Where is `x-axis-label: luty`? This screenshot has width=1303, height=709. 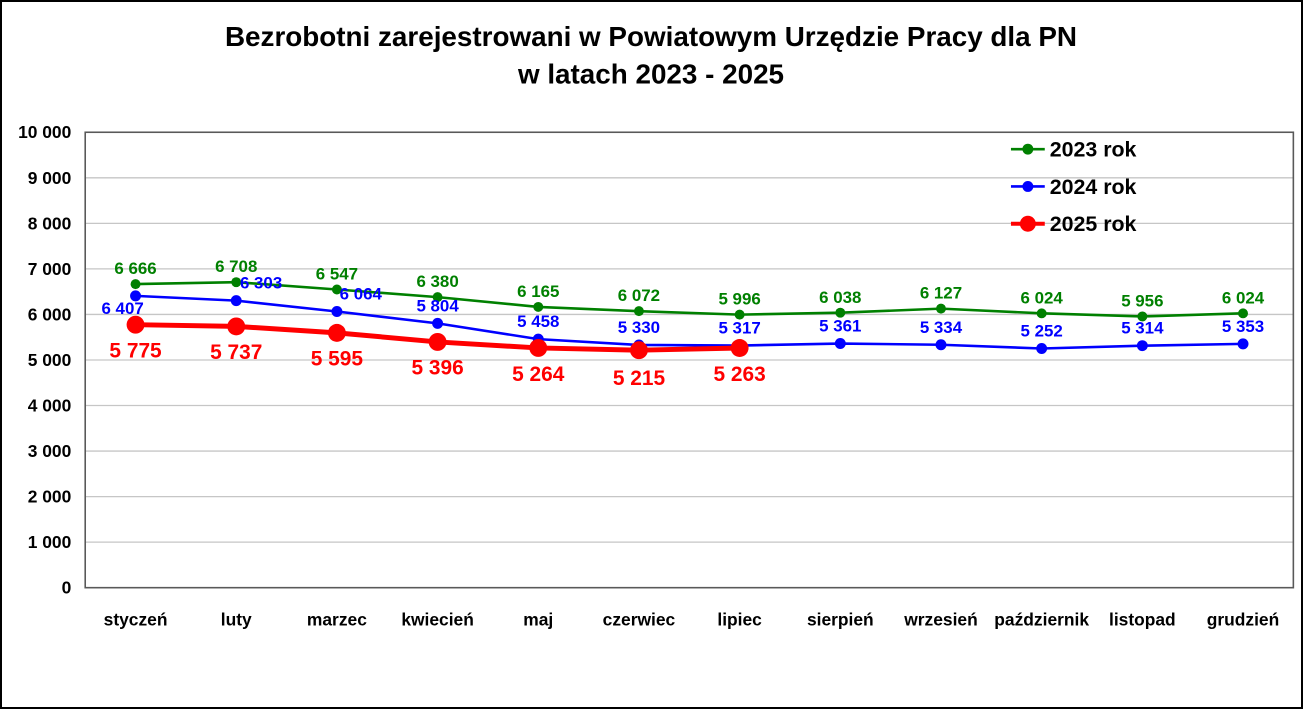 x-axis-label: luty is located at coordinates (236, 619).